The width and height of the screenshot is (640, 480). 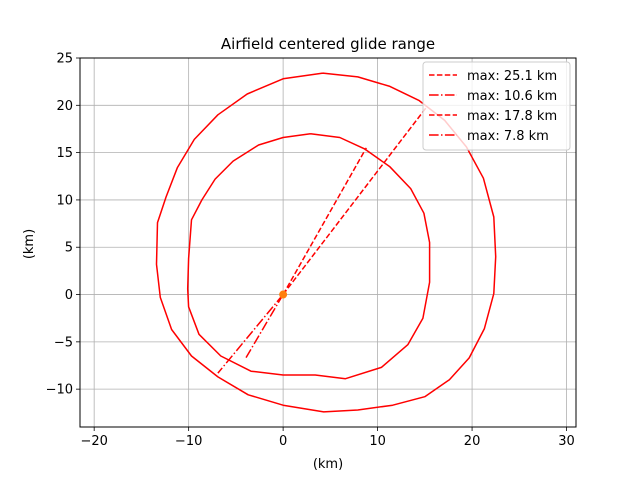 I want to click on x-tick-label: −10, so click(x=188, y=441).